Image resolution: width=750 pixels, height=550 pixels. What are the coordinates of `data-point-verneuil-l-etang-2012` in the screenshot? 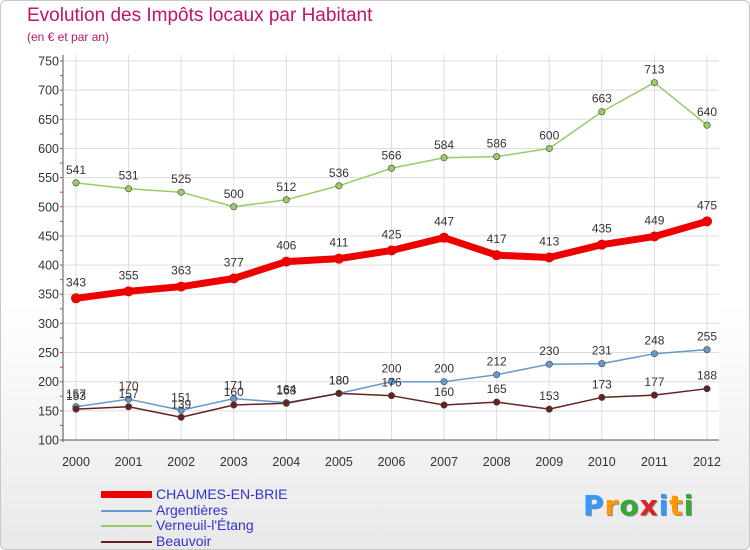 It's located at (707, 125).